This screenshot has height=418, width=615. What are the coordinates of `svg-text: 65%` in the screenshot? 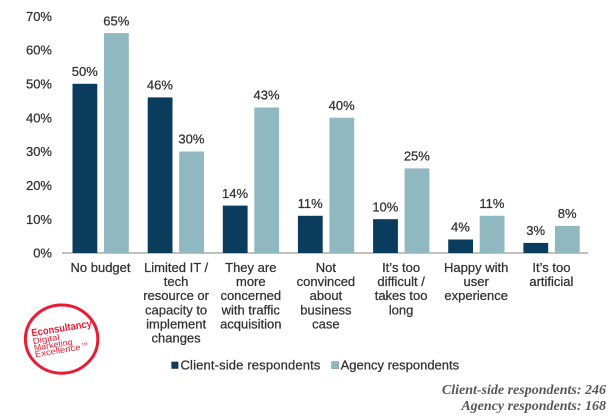 It's located at (116, 20).